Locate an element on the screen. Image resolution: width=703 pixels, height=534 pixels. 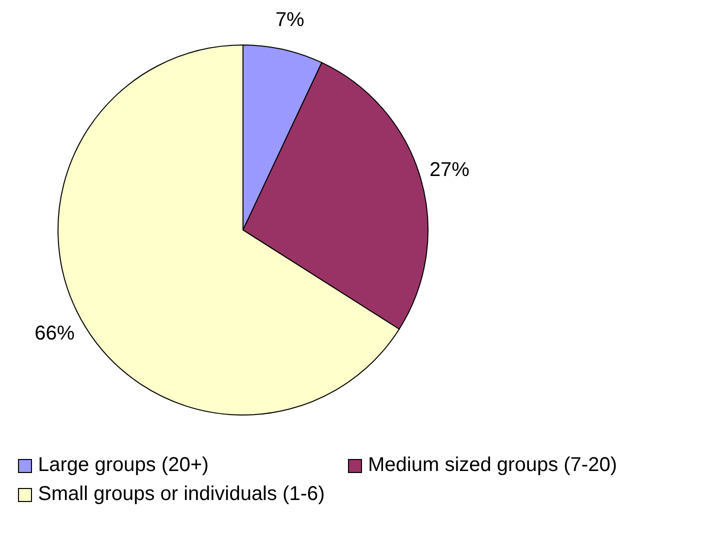
legend-label: Medium sized groups (7-20) is located at coordinates (492, 465).